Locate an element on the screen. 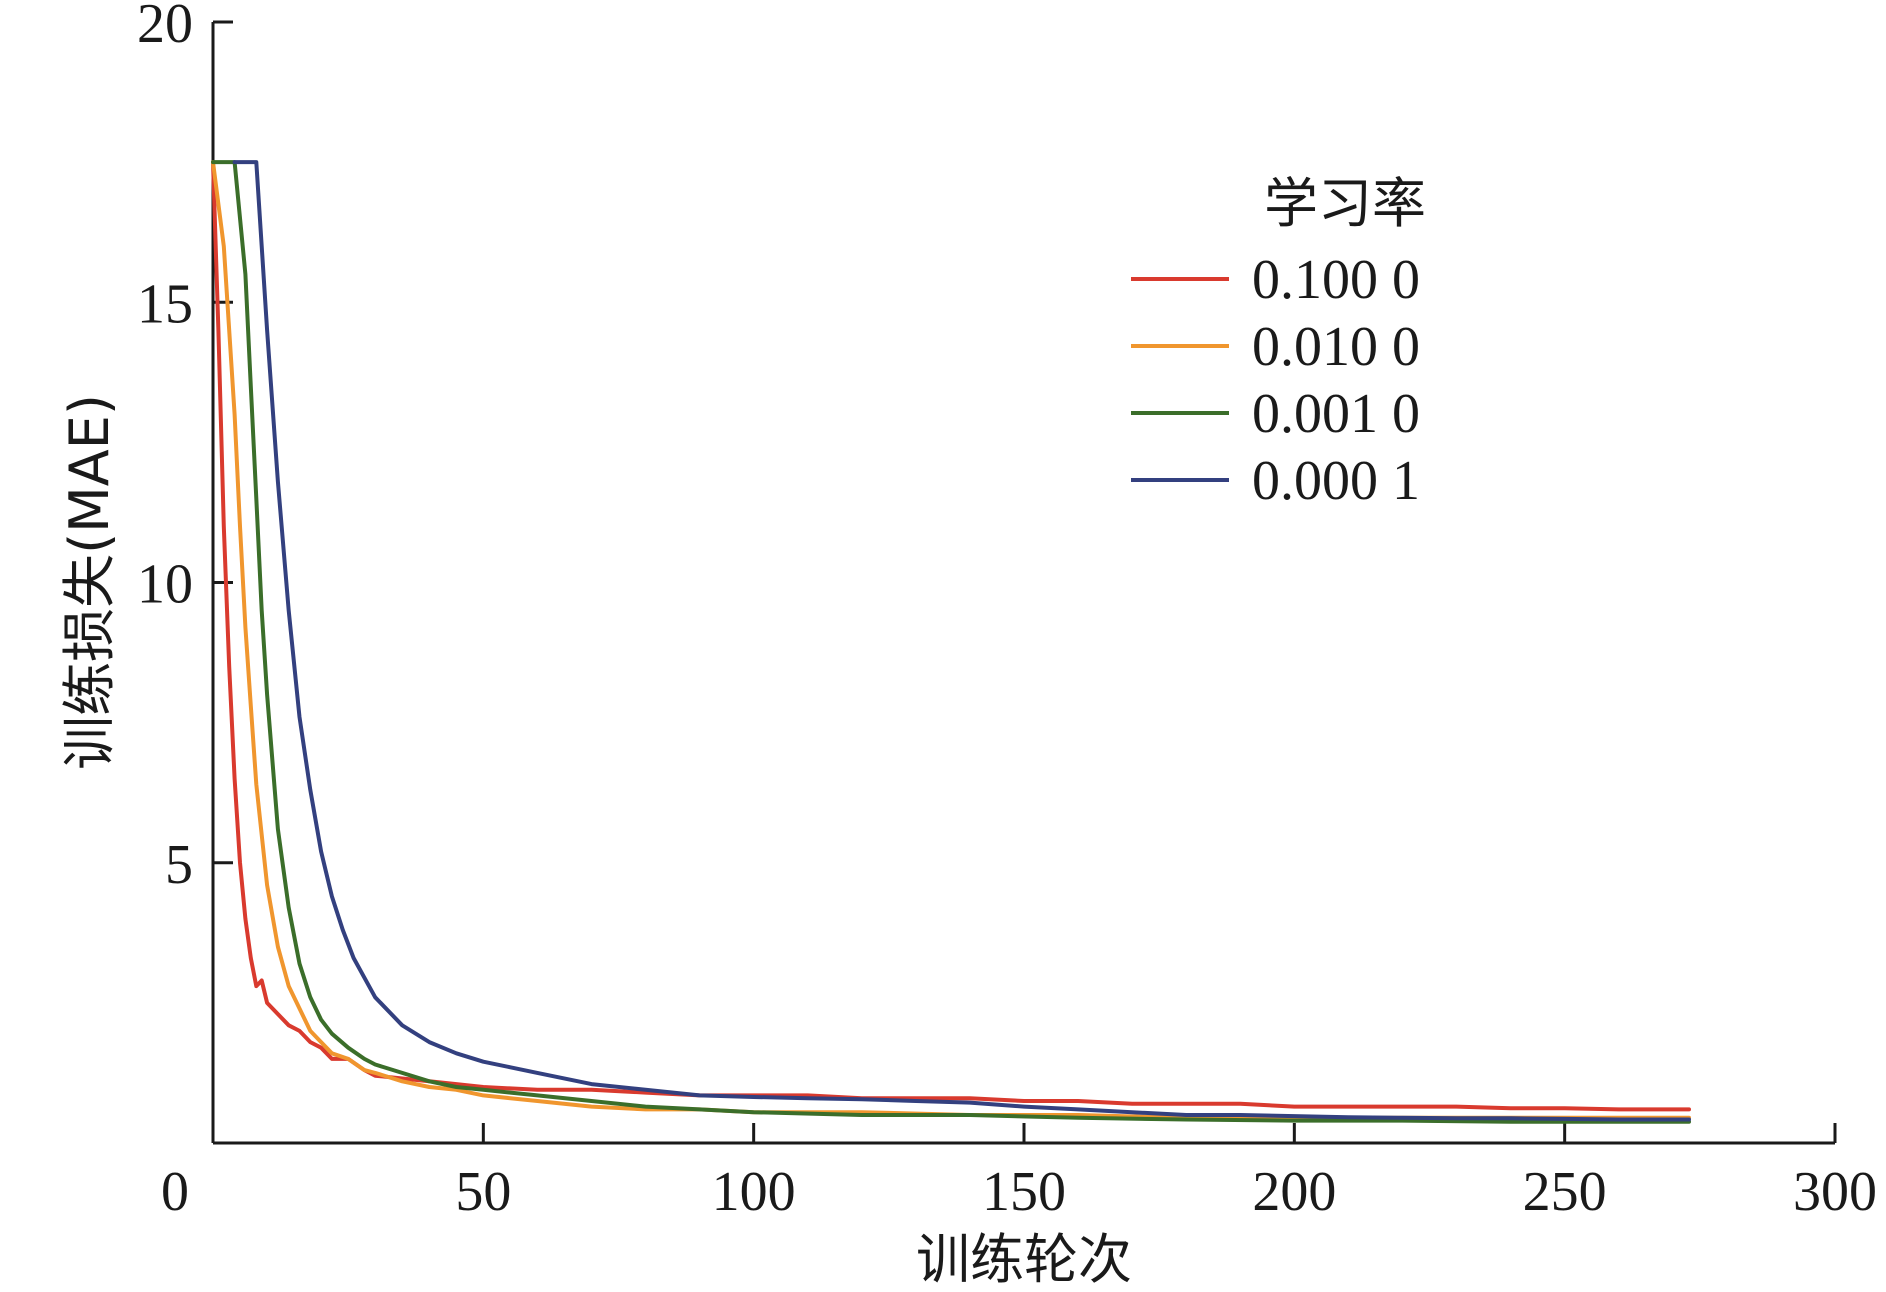 The width and height of the screenshot is (1886, 1292). x-tick-label: 250 is located at coordinates (1565, 1192).